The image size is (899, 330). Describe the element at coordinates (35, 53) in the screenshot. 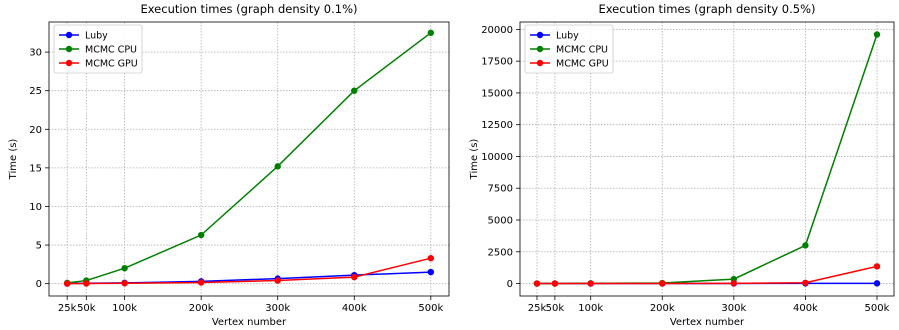

I see `y-tick-label: 30` at that location.